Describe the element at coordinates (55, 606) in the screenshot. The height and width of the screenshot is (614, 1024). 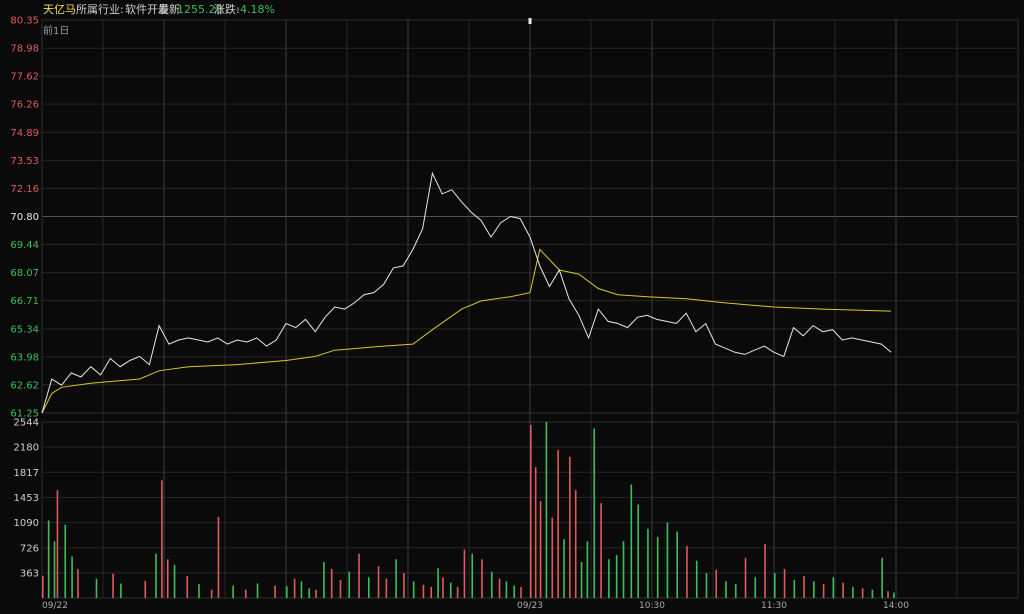
I see `time-tick-label: 09/22` at that location.